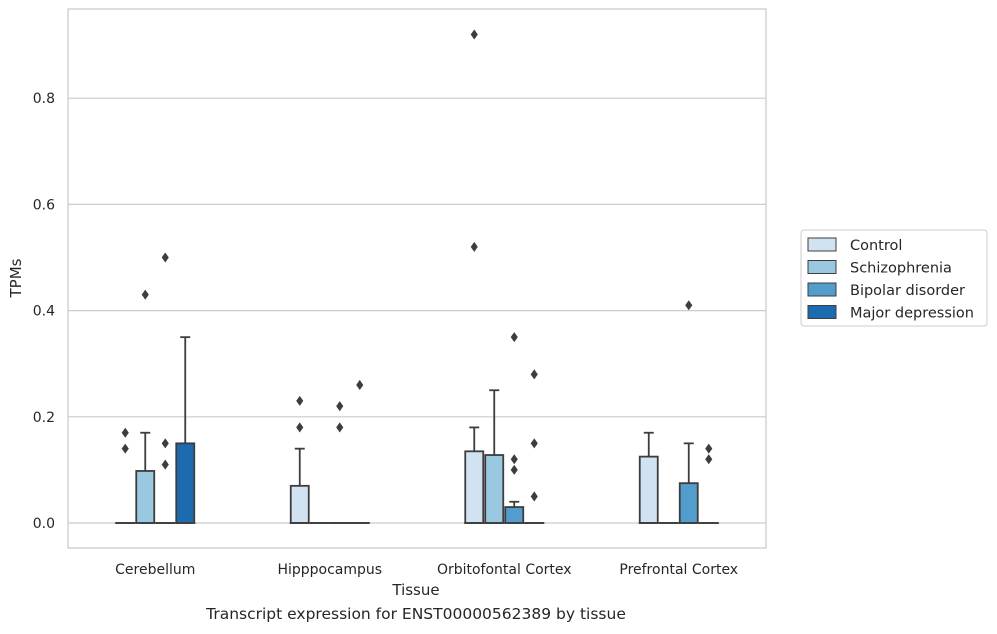  Describe the element at coordinates (504, 570) in the screenshot. I see `x-tick-label: Orbitofontal Cortex` at that location.